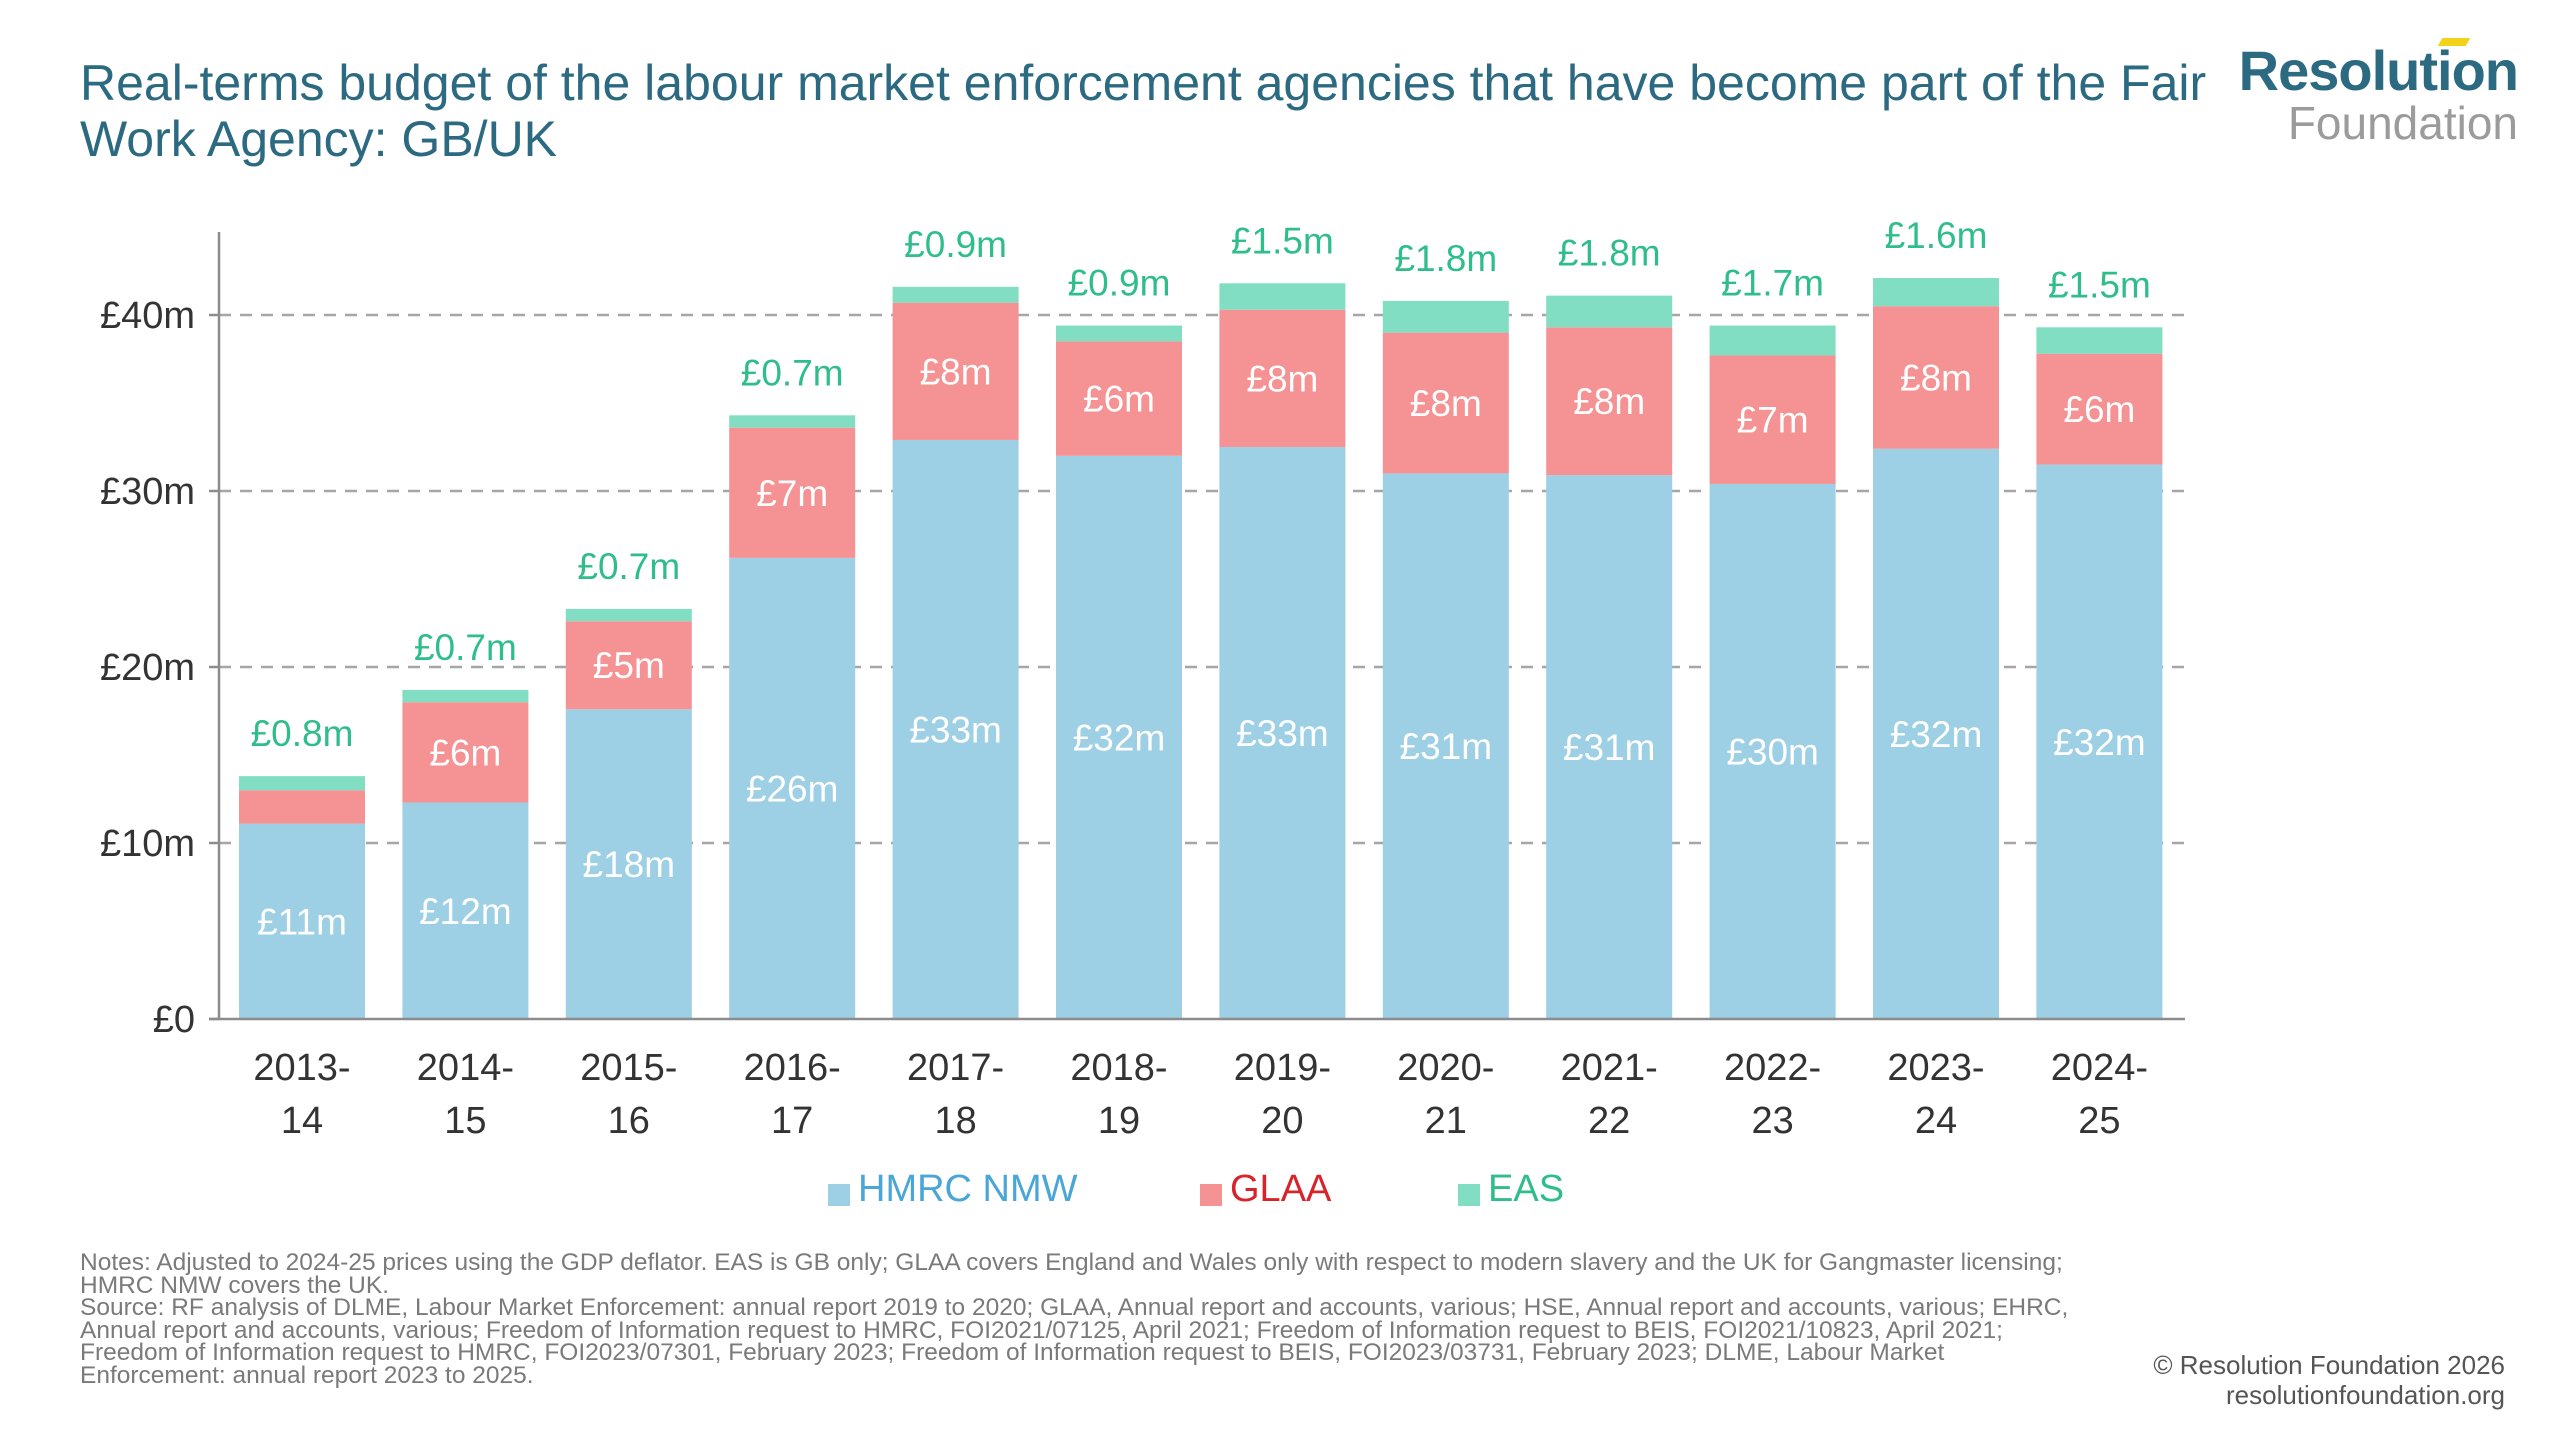  I want to click on legend-label: HMRC NMW, so click(968, 1189).